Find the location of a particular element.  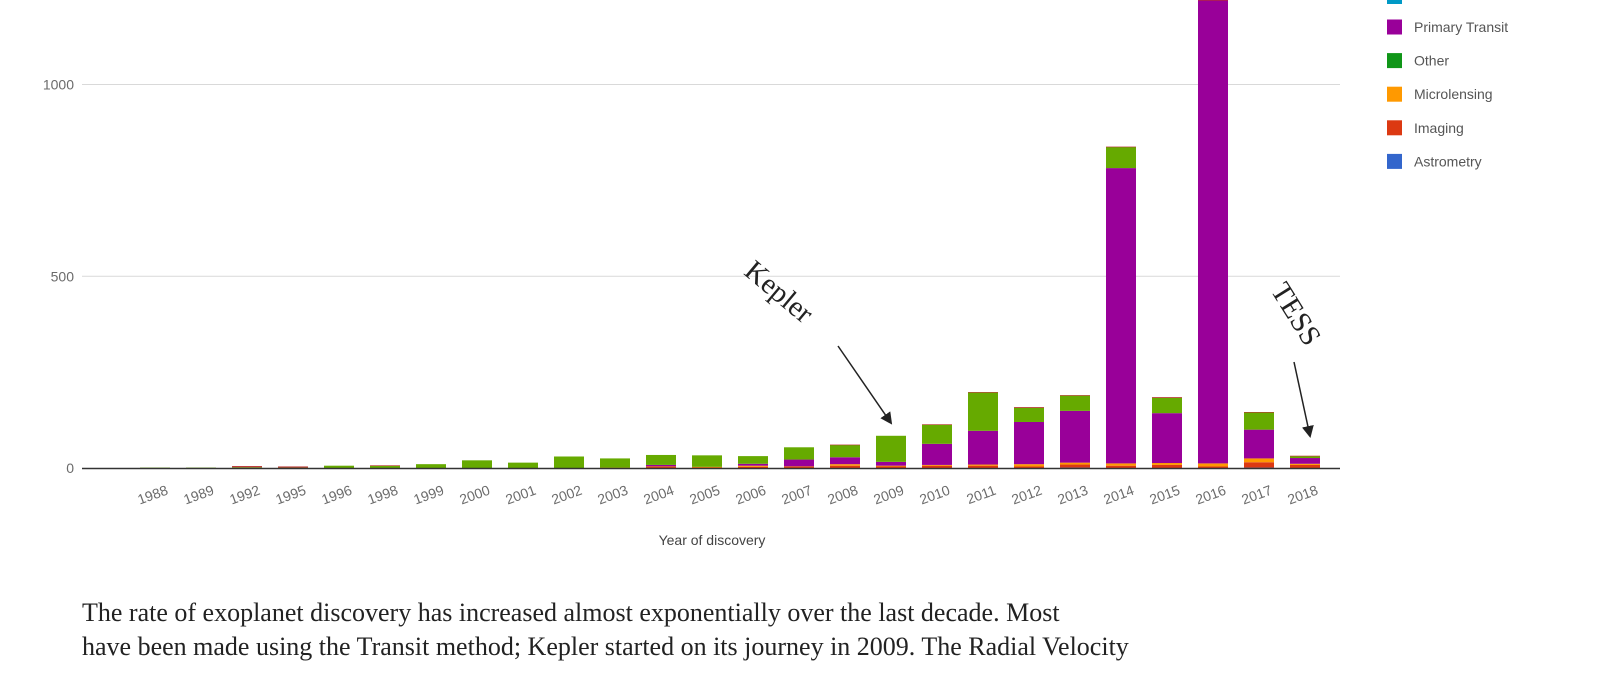

bar-segment-primary-transit-2015 is located at coordinates (1167, 438).